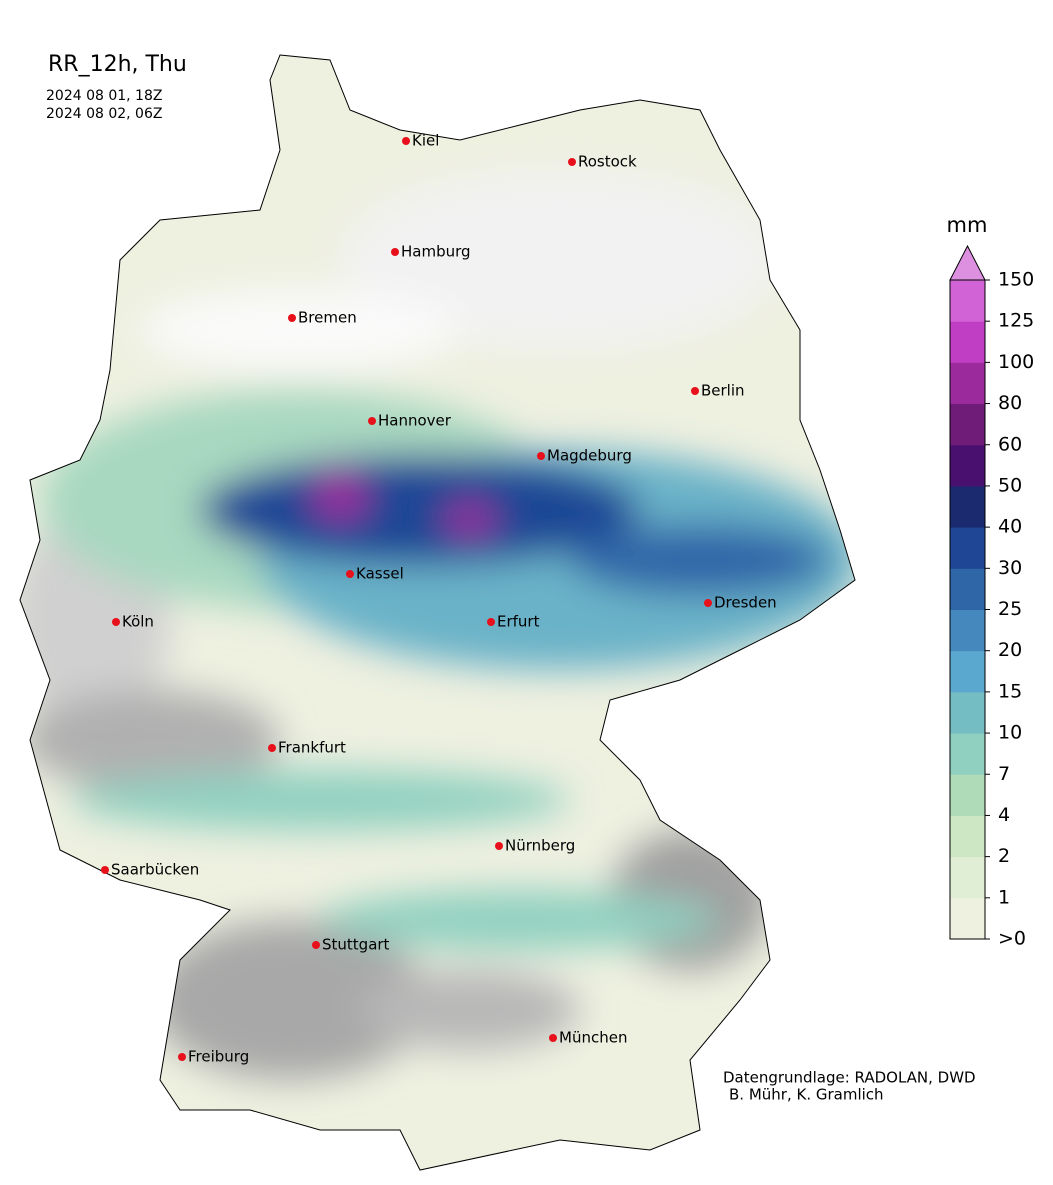 Image resolution: width=1053 pixels, height=1185 pixels. Describe the element at coordinates (1004, 815) in the screenshot. I see `colorbar-label: 4` at that location.